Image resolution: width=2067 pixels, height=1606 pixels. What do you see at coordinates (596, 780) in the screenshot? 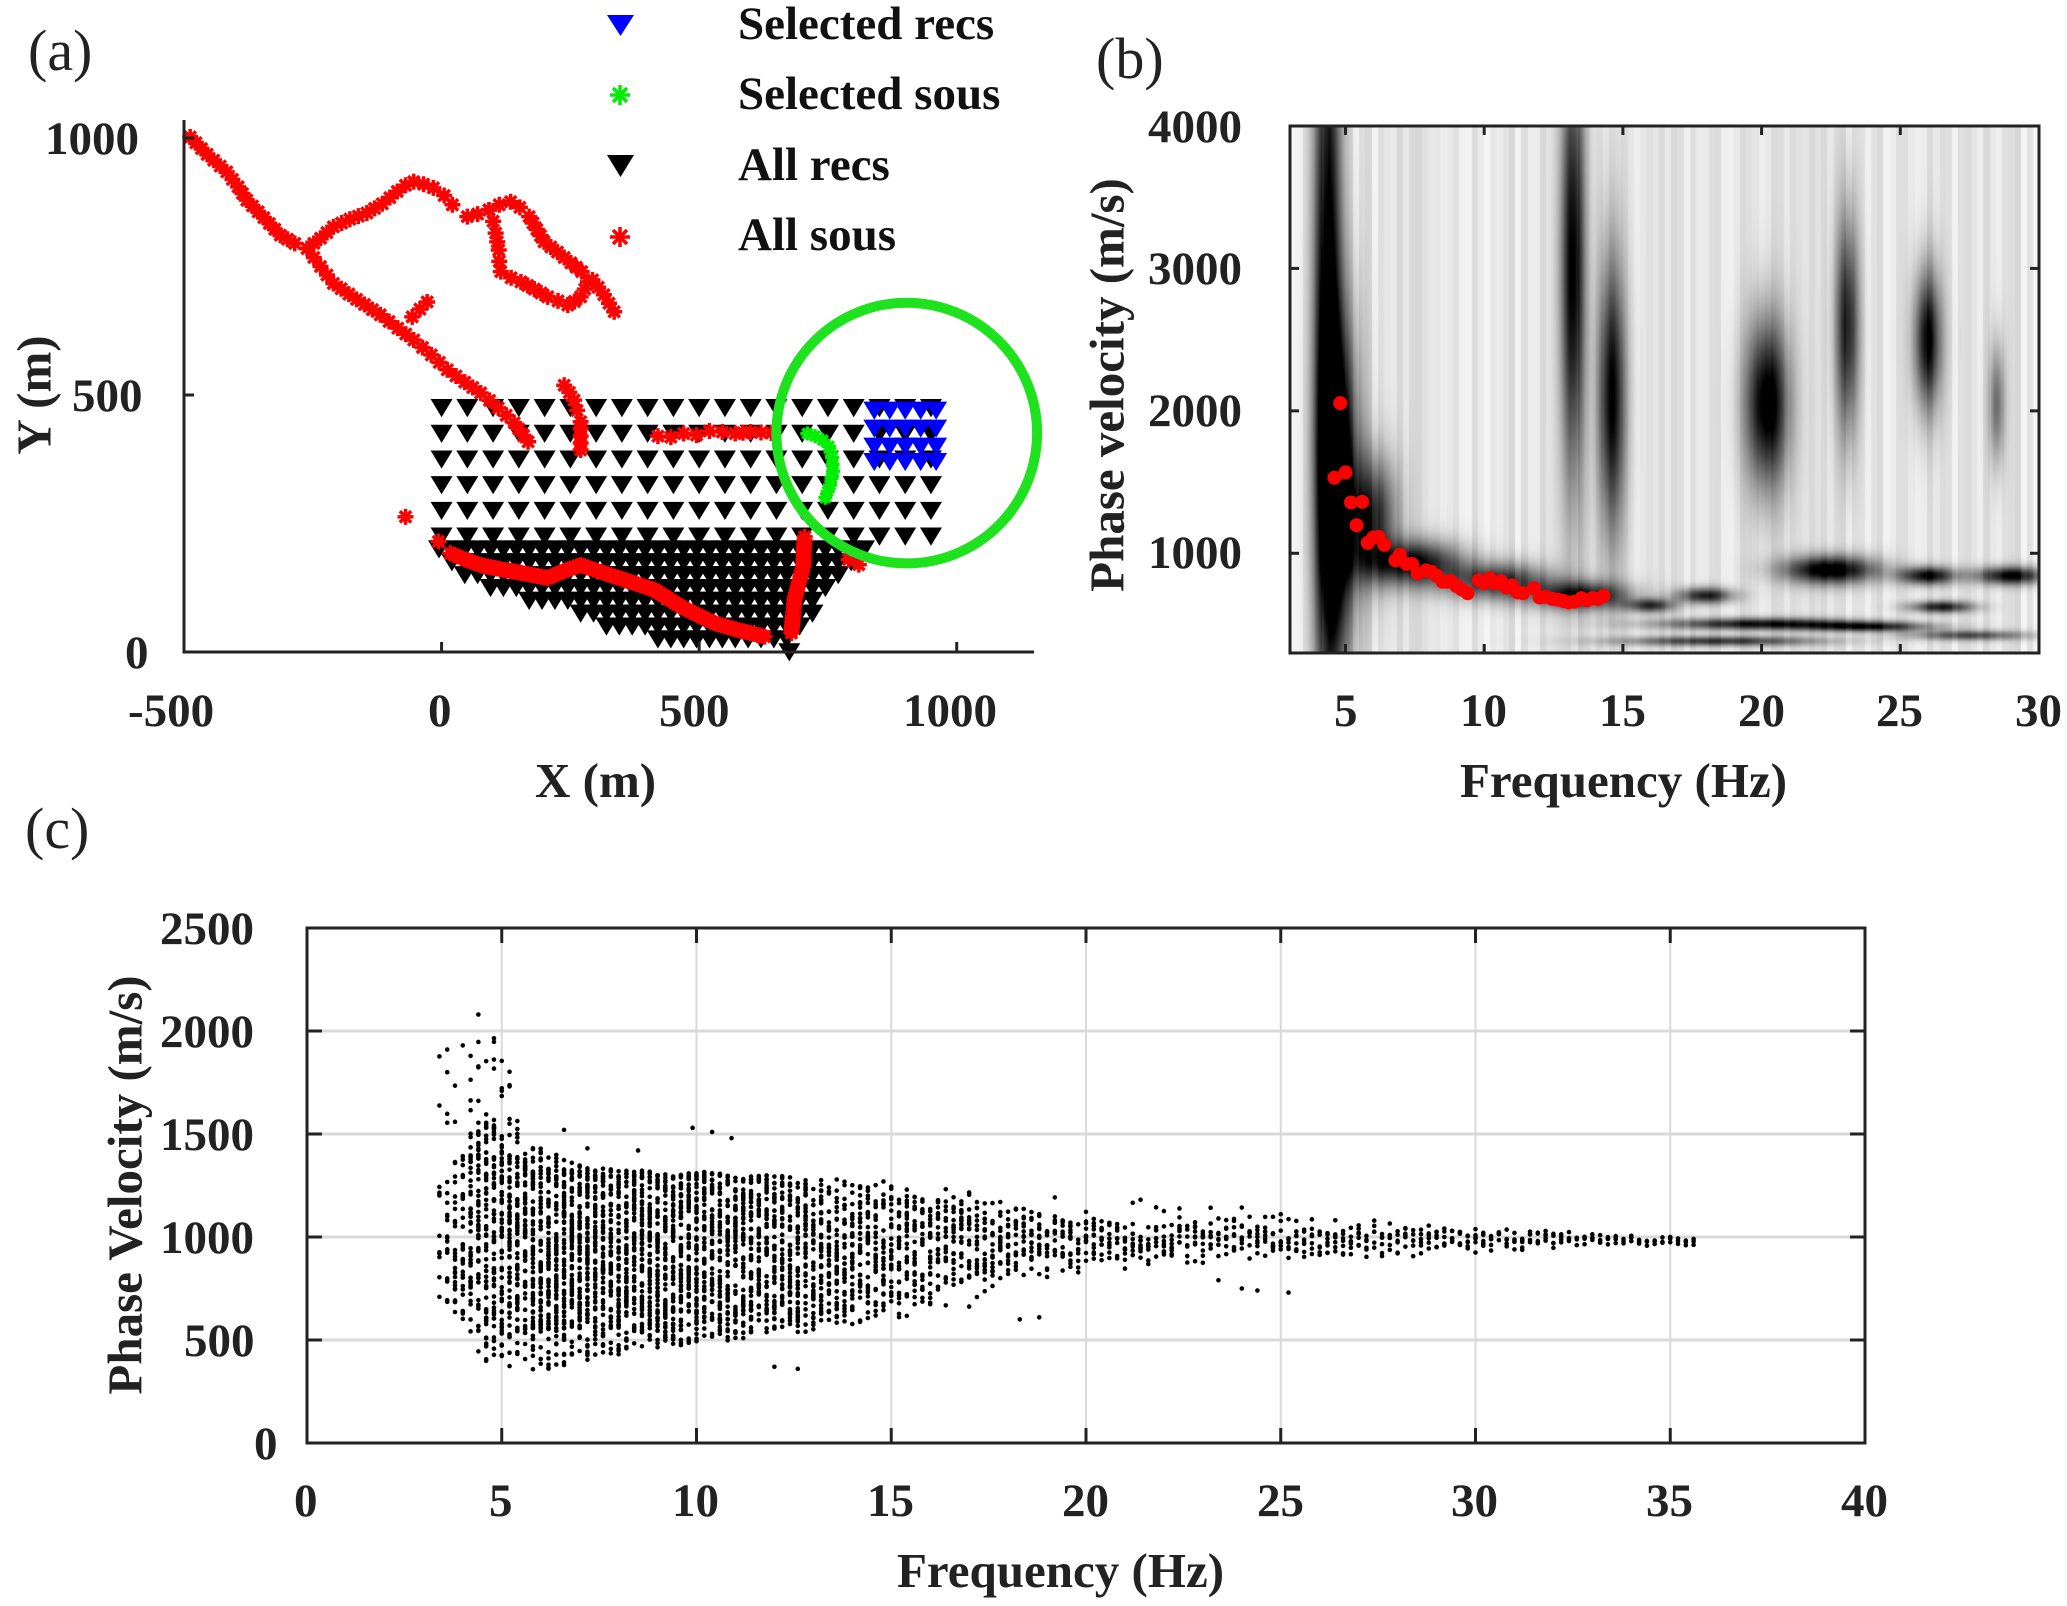
I see `a-xlabel: X (m)` at bounding box center [596, 780].